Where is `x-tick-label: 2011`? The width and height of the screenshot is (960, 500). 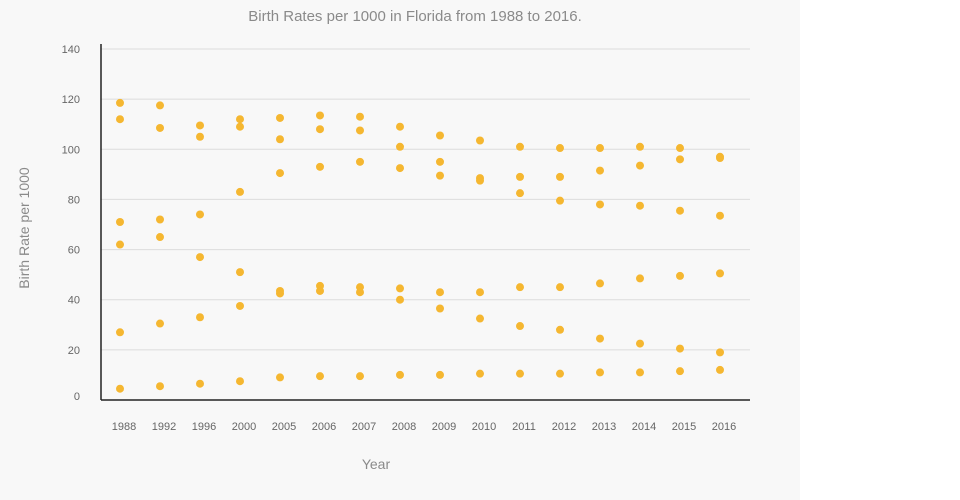
x-tick-label: 2011 is located at coordinates (524, 427).